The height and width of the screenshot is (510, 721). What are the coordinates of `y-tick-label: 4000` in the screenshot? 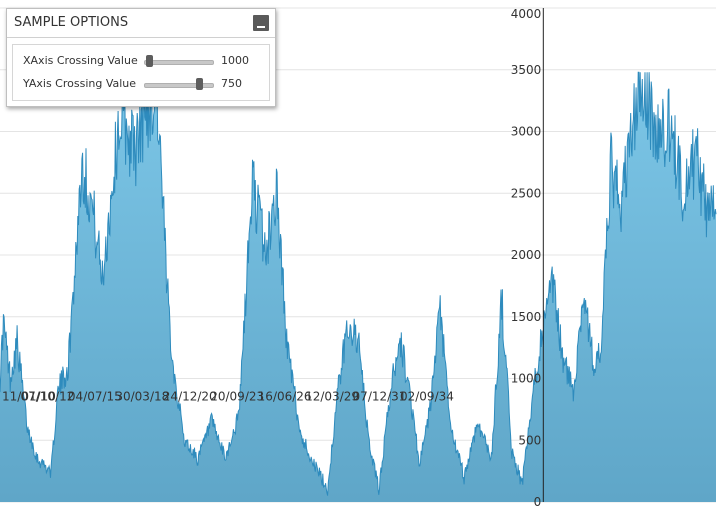 It's located at (526, 14).